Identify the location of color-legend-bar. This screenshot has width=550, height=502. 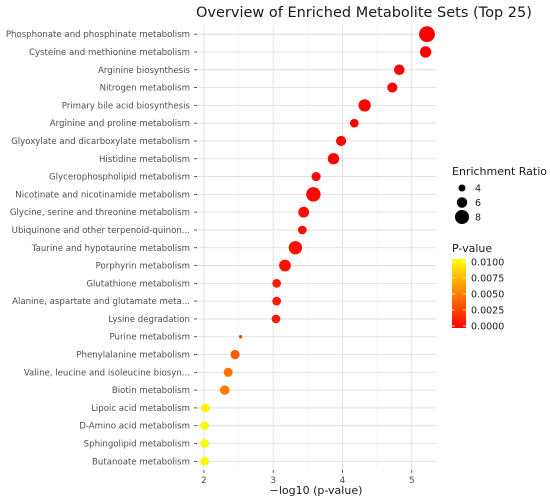
(459, 293).